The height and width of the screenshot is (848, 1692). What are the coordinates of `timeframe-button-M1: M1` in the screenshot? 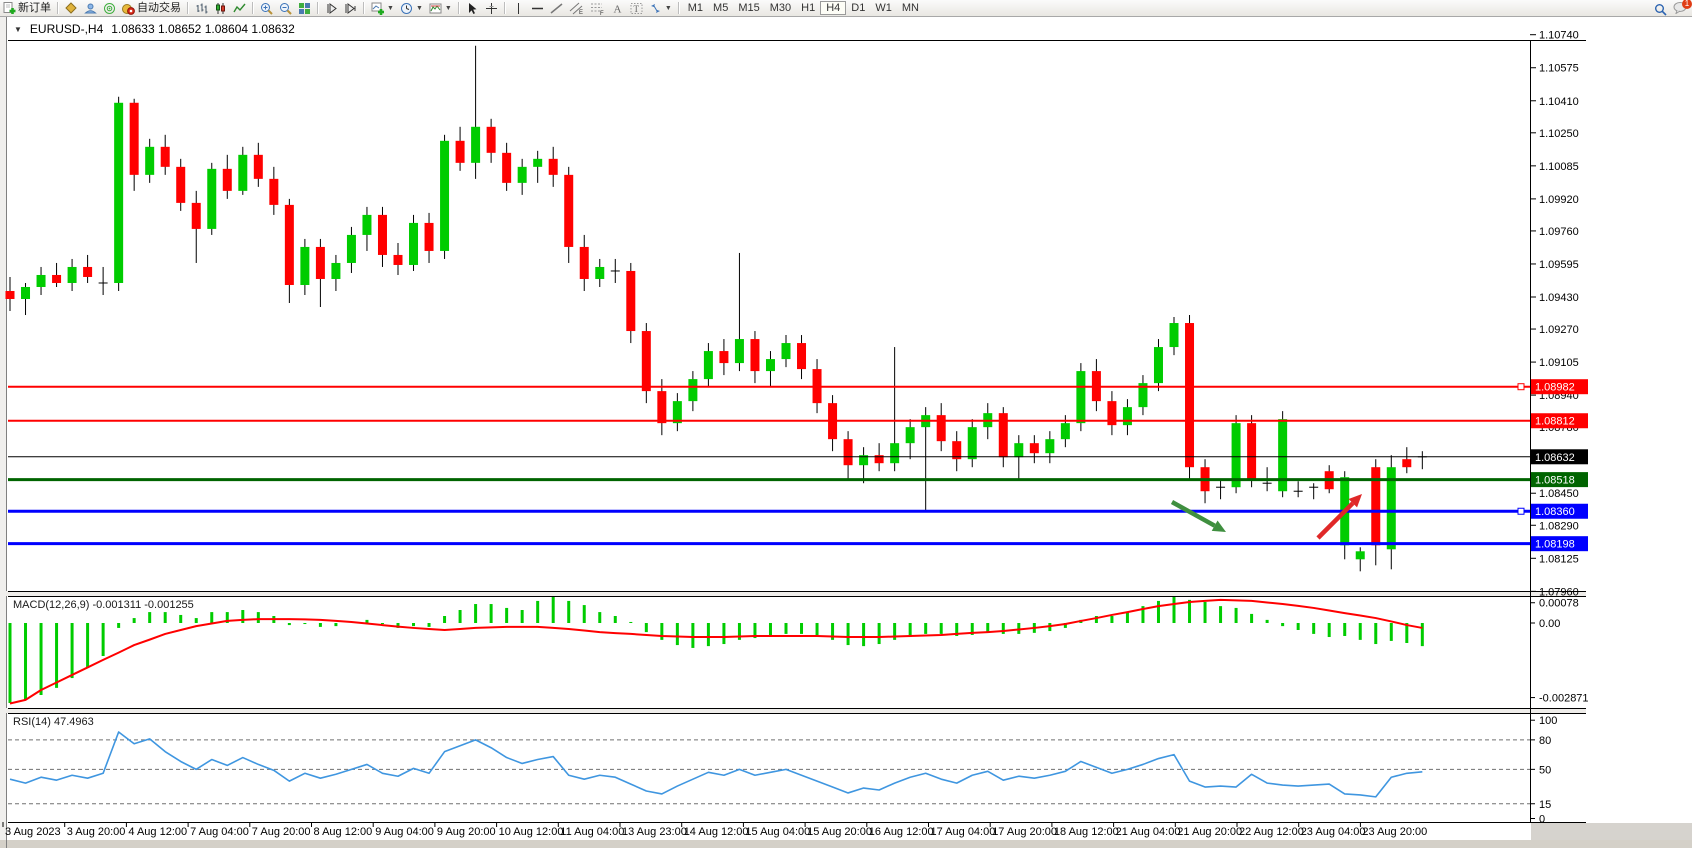 It's located at (695, 8).